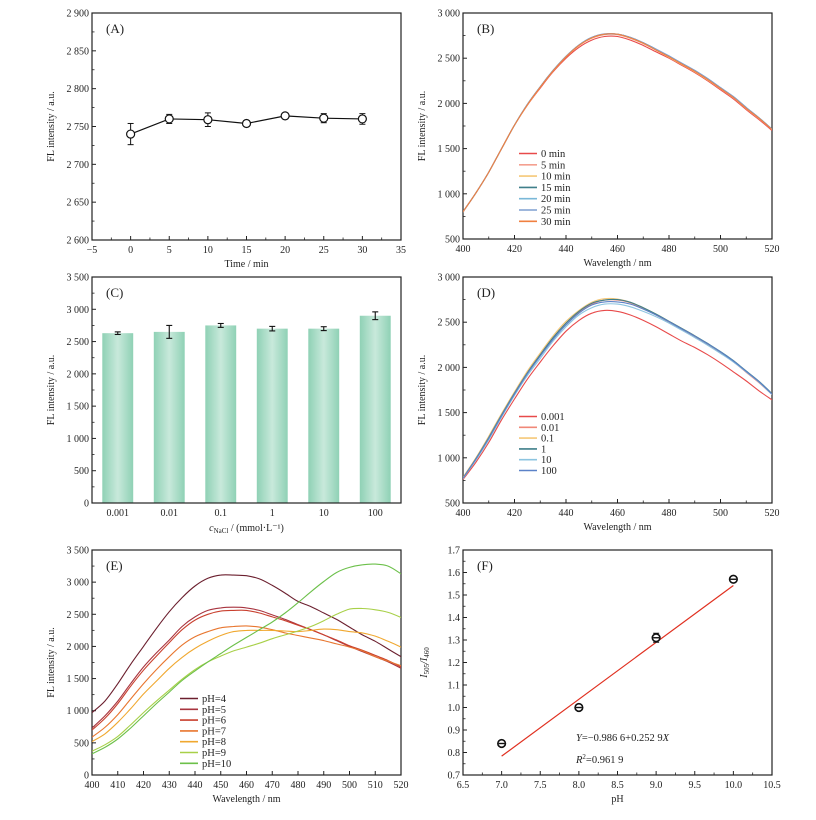  What do you see at coordinates (78, 89) in the screenshot?
I see `y-tick-label: 2 800` at bounding box center [78, 89].